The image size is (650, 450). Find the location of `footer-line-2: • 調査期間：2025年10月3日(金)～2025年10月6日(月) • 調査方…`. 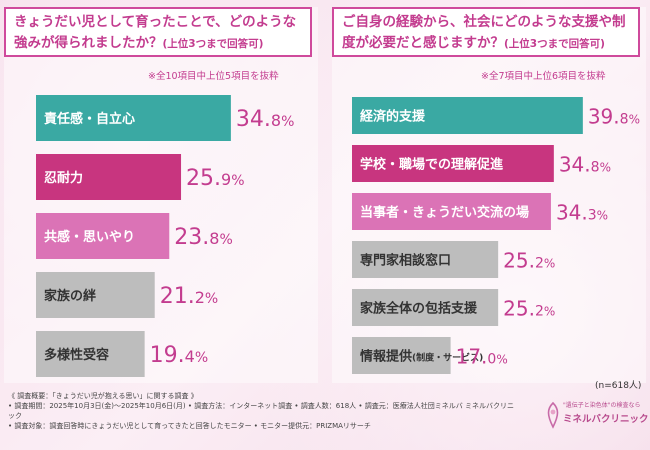

footer-line-2: • 調査期間：2025年10月3日(金)～2025年10月6日(月) • 調査方… is located at coordinates (261, 411).